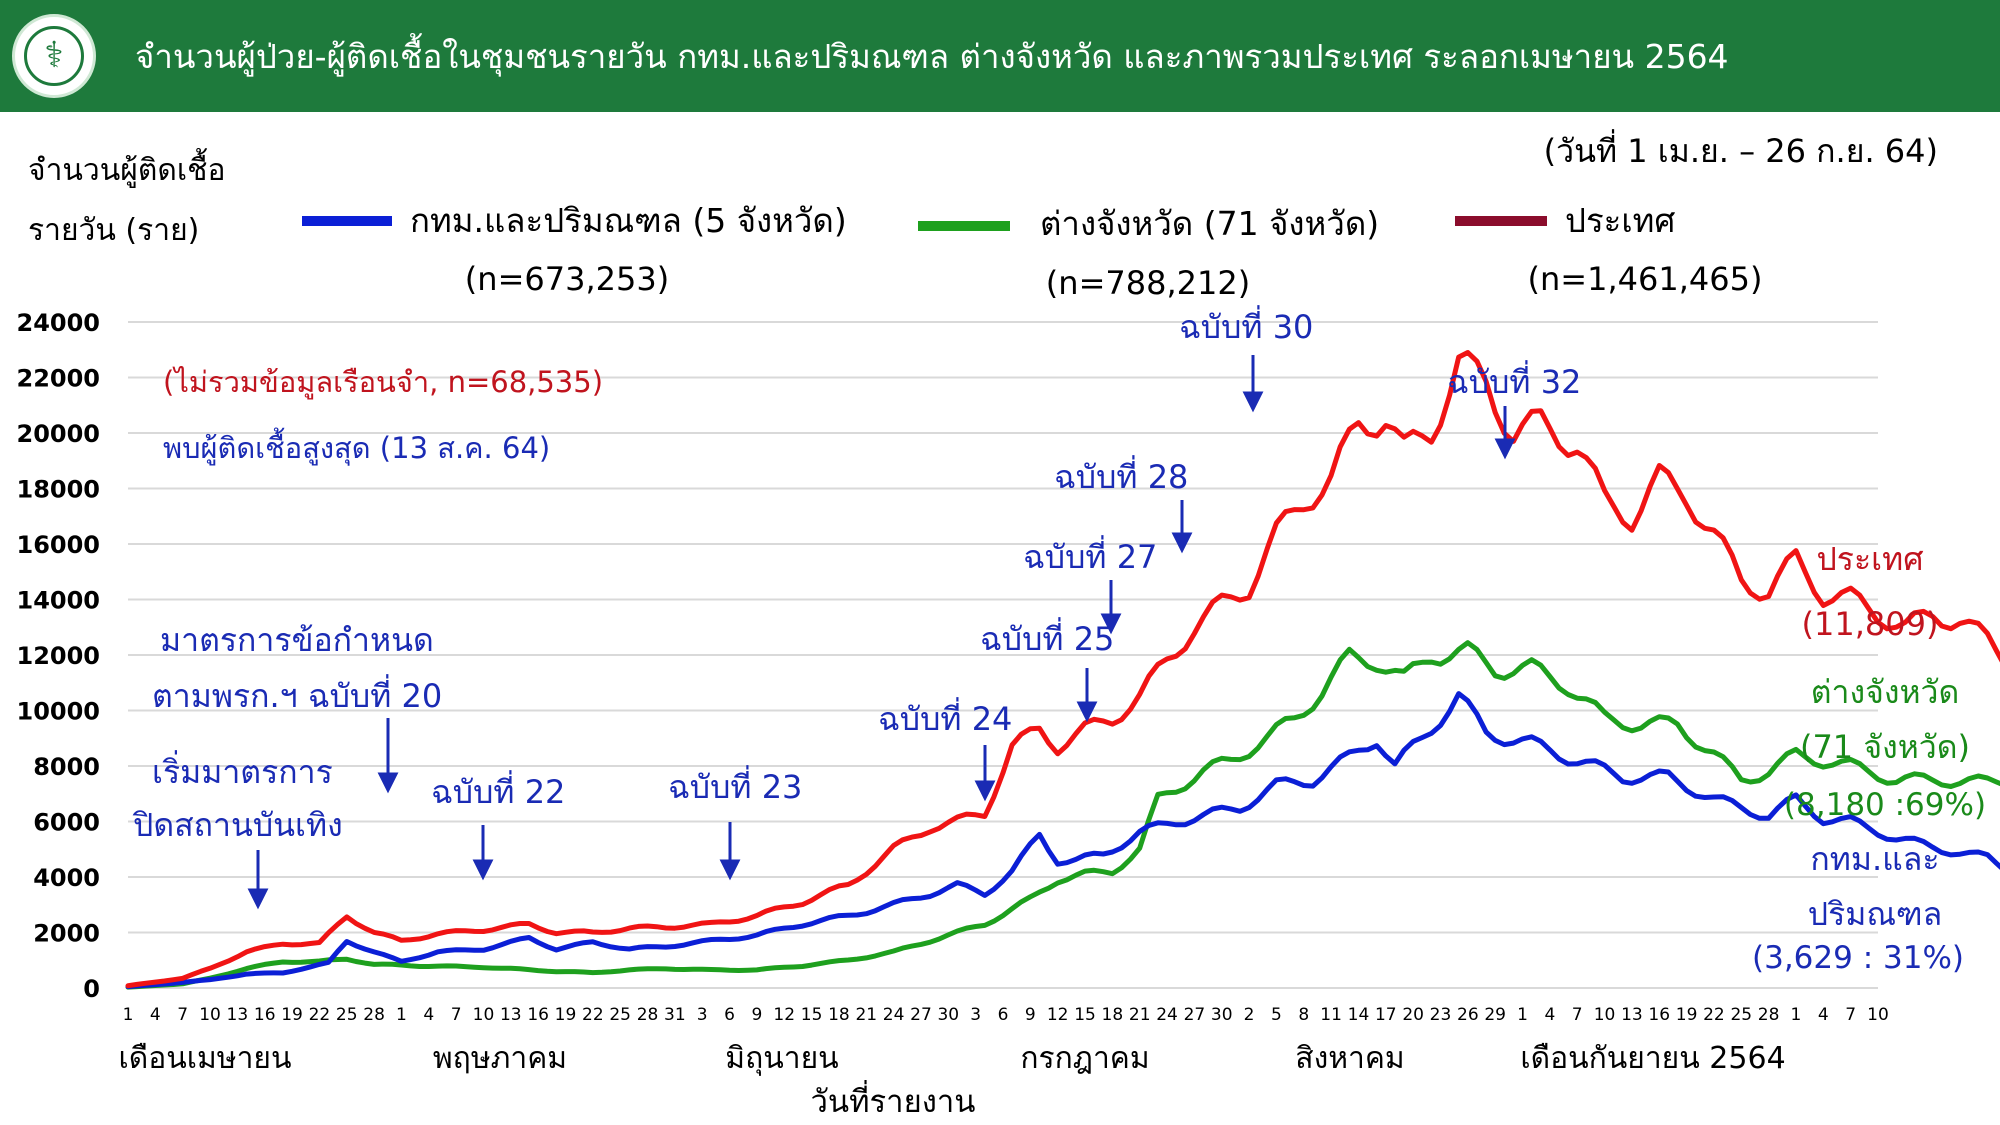 The height and width of the screenshot is (1125, 2000). I want to click on x-tick-label-15: 16, so click(538, 1015).